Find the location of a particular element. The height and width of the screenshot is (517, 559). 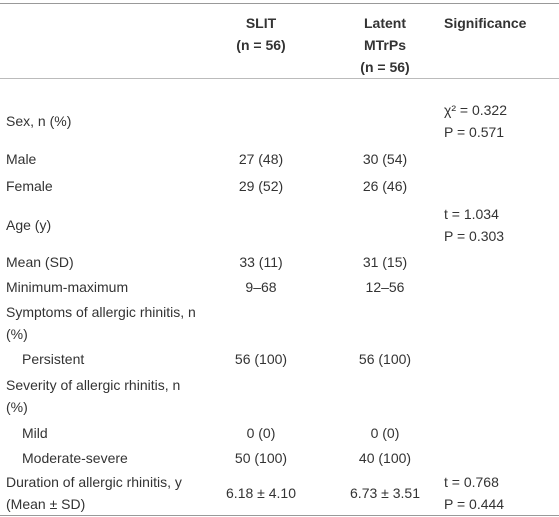

table-row: Male 27 (48) 30 (54) is located at coordinates (279, 159).